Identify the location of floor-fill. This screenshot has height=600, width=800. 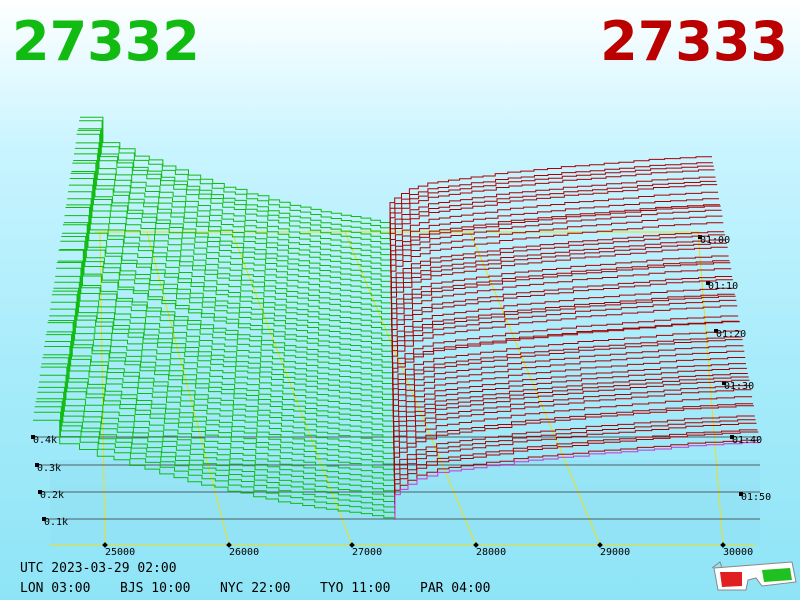
(405, 502).